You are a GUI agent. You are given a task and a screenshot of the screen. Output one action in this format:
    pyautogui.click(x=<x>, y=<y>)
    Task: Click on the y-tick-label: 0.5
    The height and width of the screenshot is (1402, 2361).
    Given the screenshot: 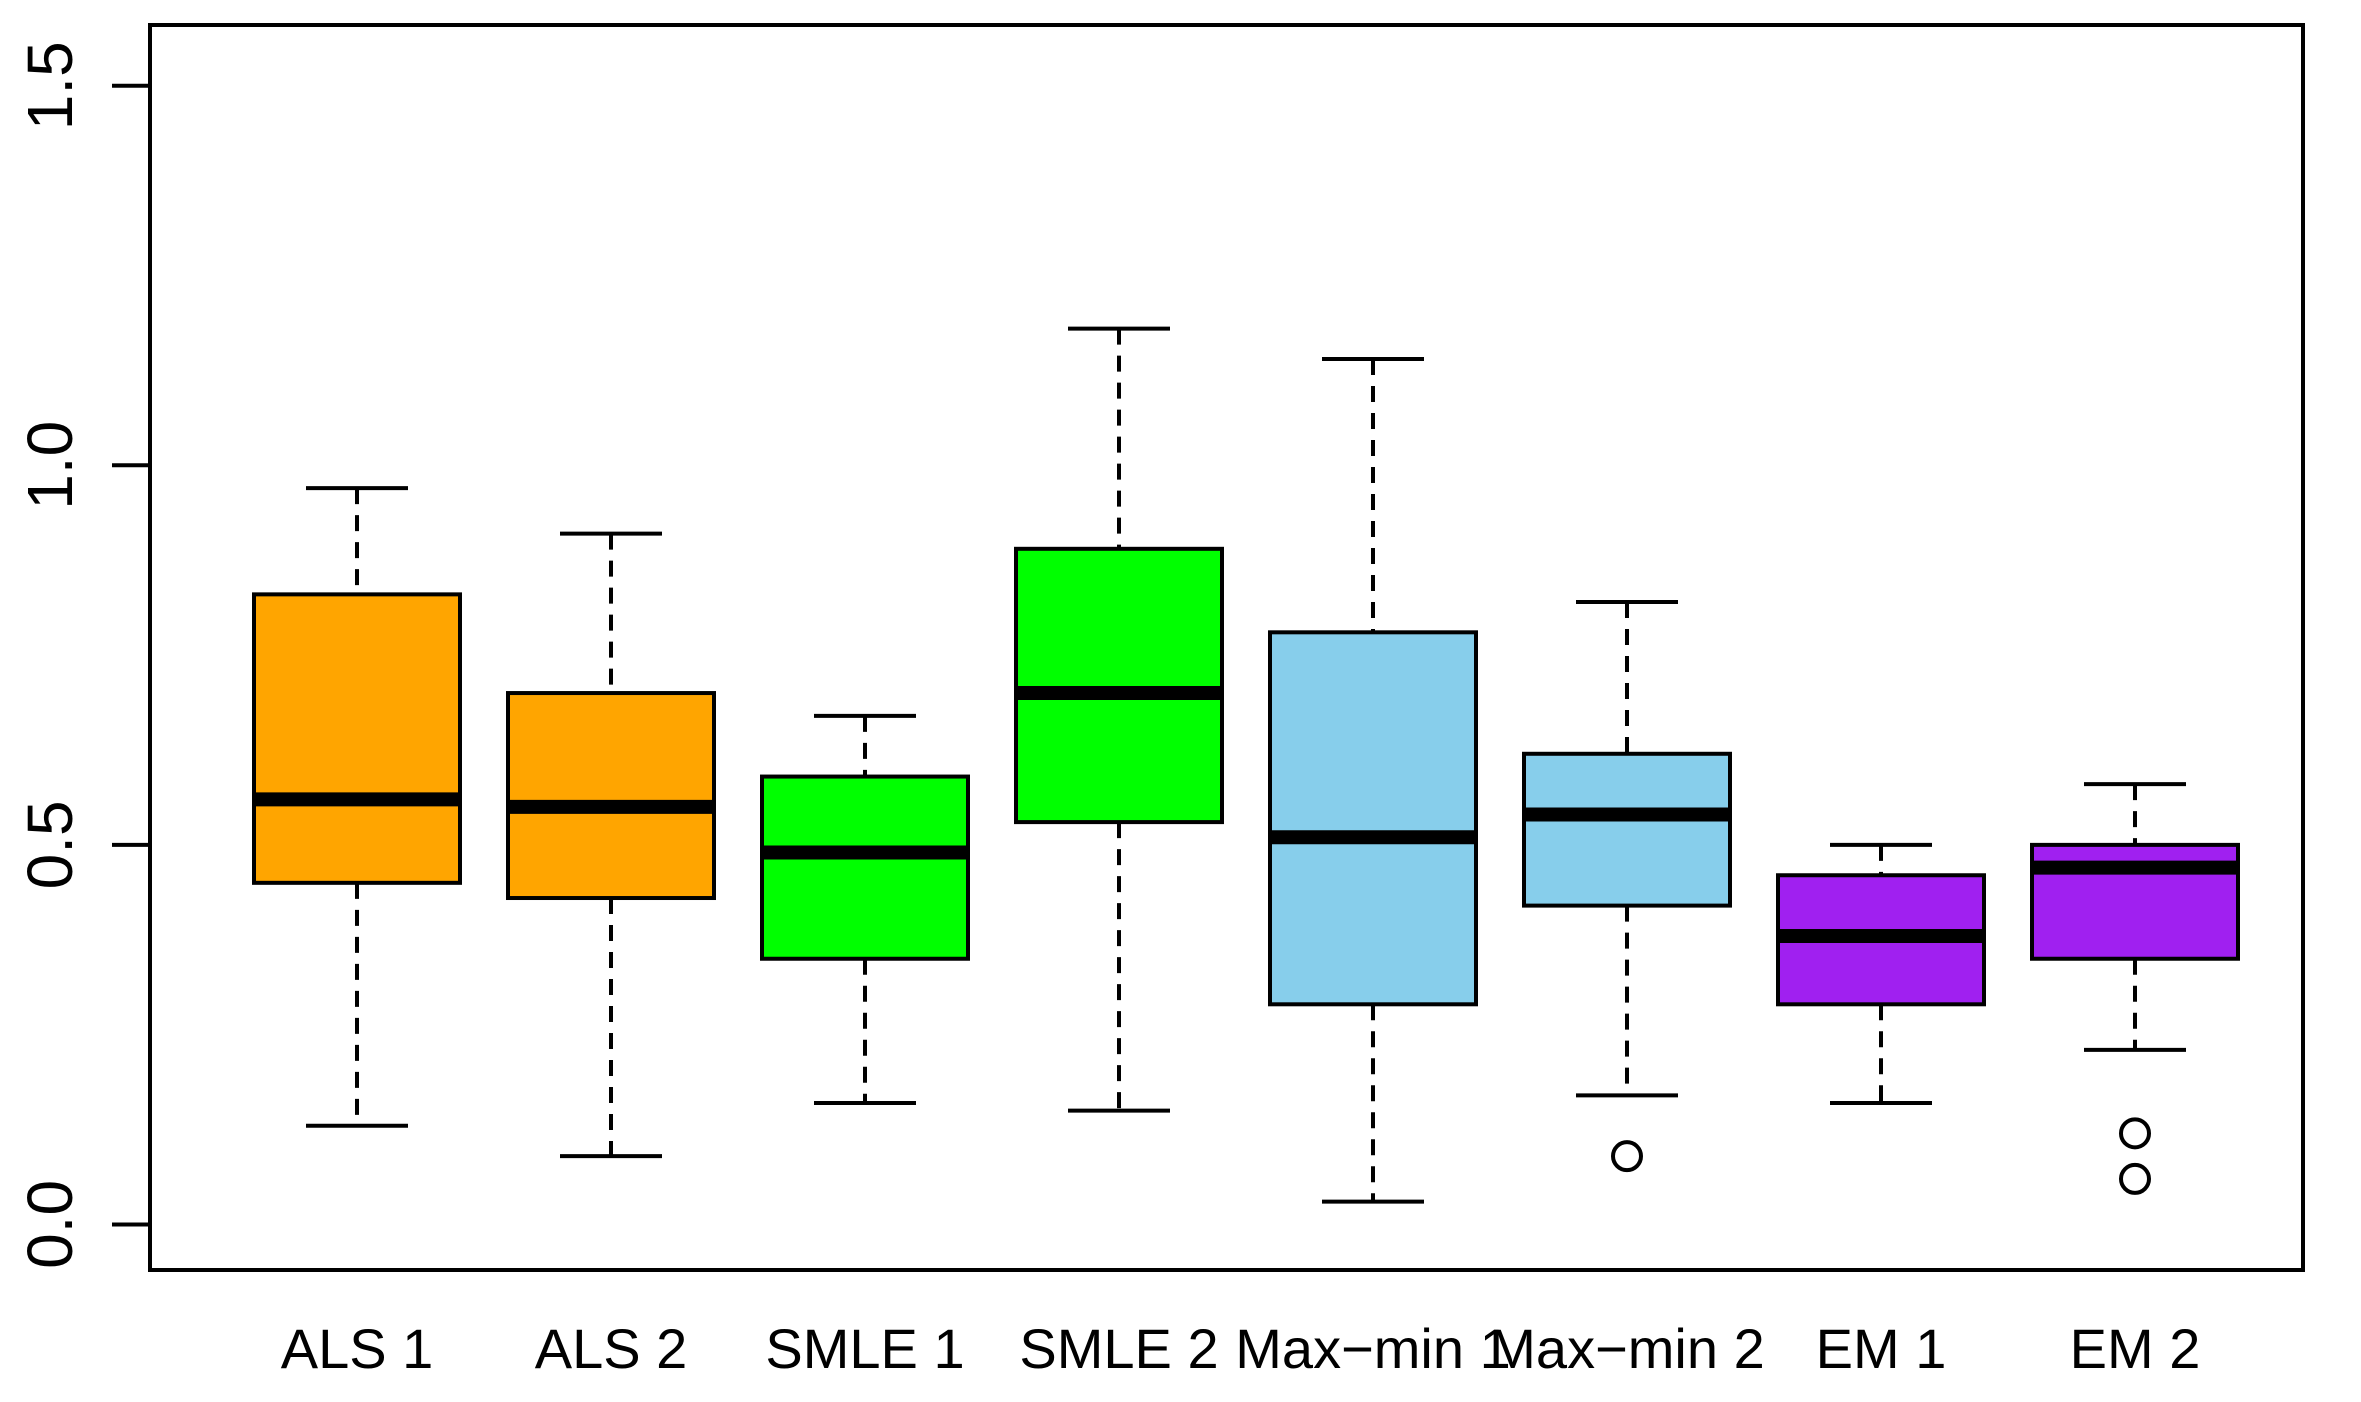 What is the action you would take?
    pyautogui.click(x=50, y=844)
    